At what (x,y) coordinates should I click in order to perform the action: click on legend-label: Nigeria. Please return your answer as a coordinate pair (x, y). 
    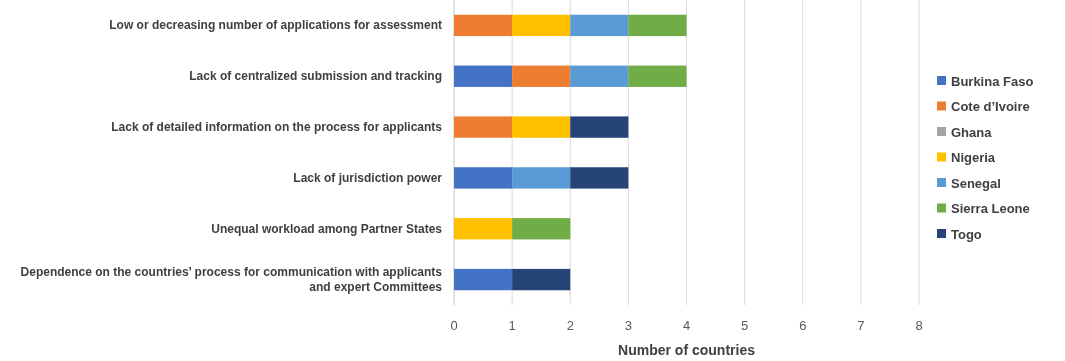
    Looking at the image, I should click on (973, 157).